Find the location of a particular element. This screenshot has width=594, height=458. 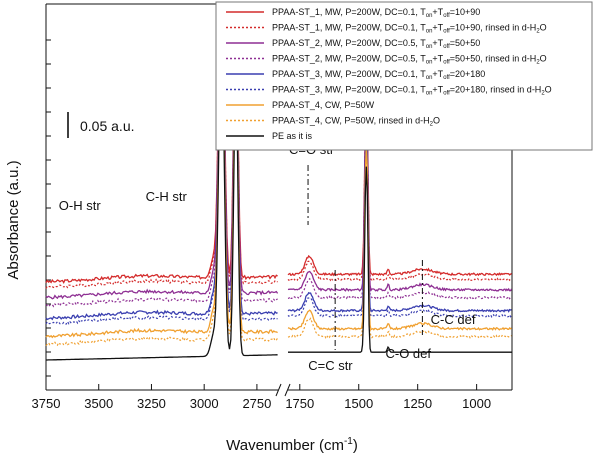

x-tick-label: 3500 is located at coordinates (98, 403).